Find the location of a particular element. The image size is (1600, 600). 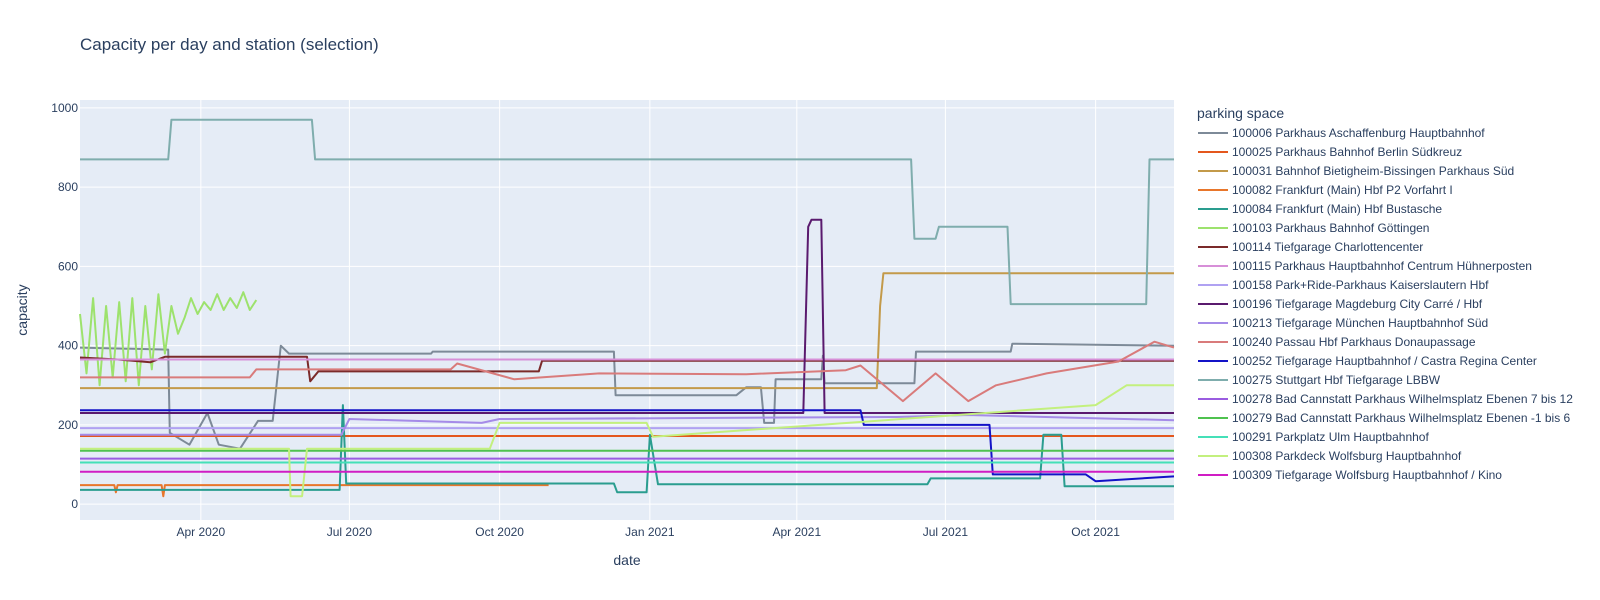

legend-item: 100103 Parkhaus Bahnhof Göttingen is located at coordinates (1313, 228).